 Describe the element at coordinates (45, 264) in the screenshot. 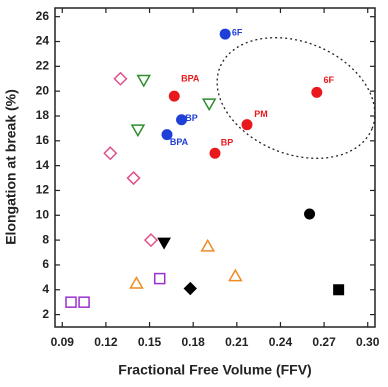

I see `y-tick-label: 6` at that location.